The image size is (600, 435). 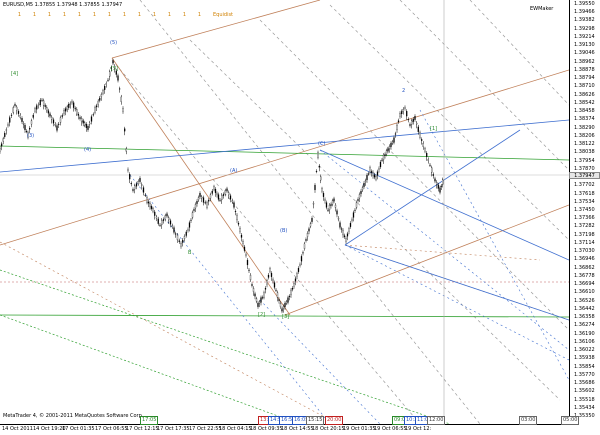 What do you see at coordinates (190, 253) in the screenshot?
I see `wave-label: B` at bounding box center [190, 253].